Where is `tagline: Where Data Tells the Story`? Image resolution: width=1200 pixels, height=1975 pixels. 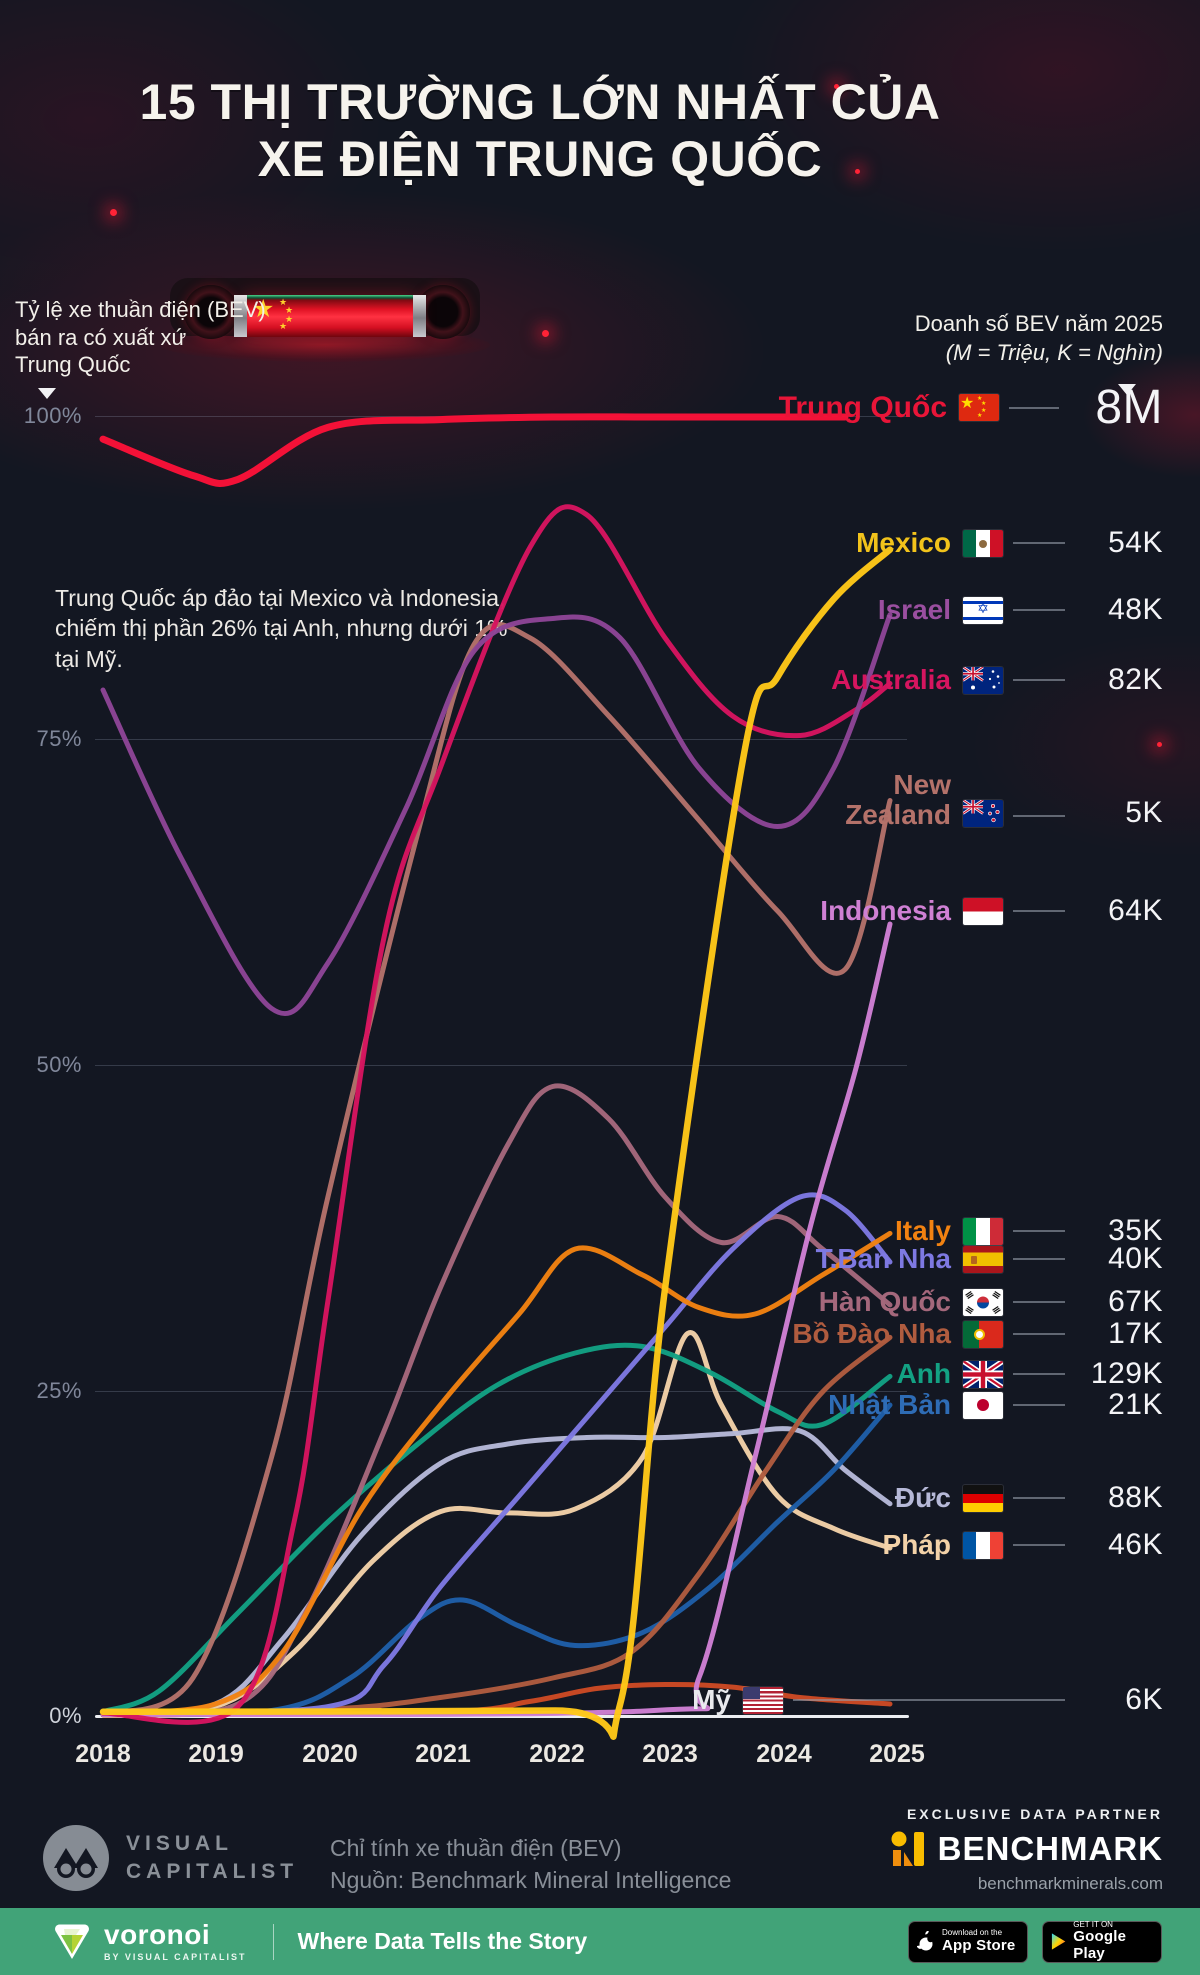
tagline: Where Data Tells the Story is located at coordinates (442, 1941).